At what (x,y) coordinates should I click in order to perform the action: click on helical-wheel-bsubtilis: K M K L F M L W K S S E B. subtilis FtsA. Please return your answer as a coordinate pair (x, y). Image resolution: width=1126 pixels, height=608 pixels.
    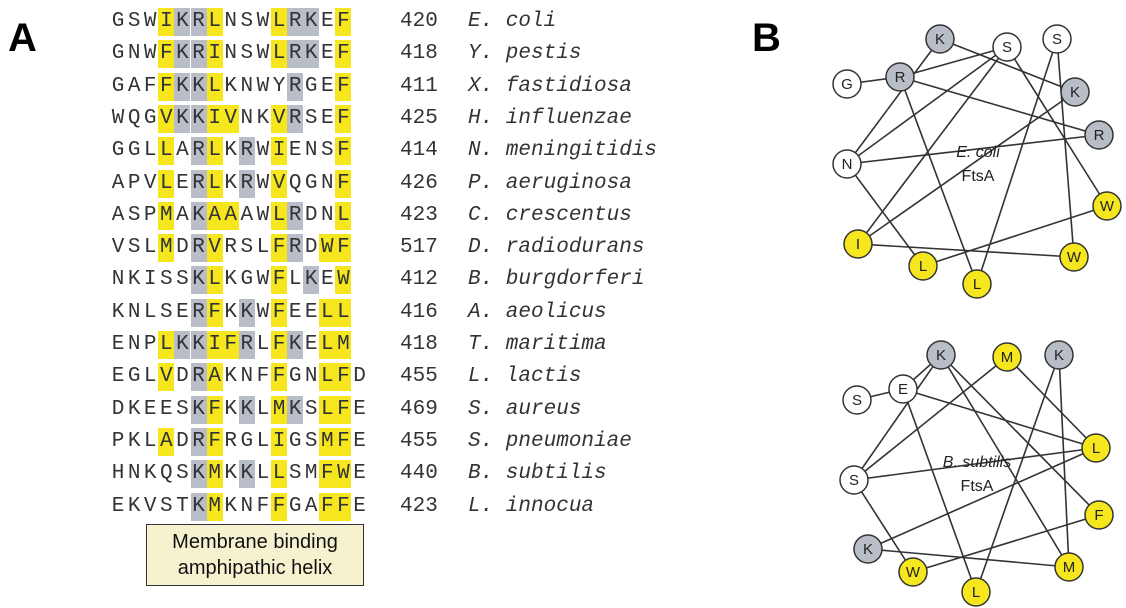
    Looking at the image, I should click on (976, 473).